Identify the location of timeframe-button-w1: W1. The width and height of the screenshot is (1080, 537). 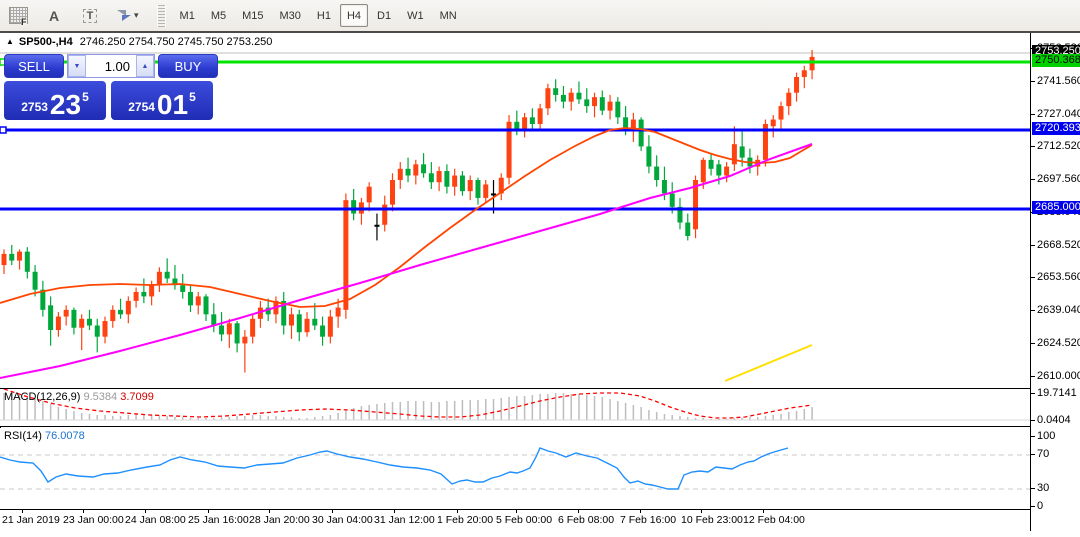
(415, 15).